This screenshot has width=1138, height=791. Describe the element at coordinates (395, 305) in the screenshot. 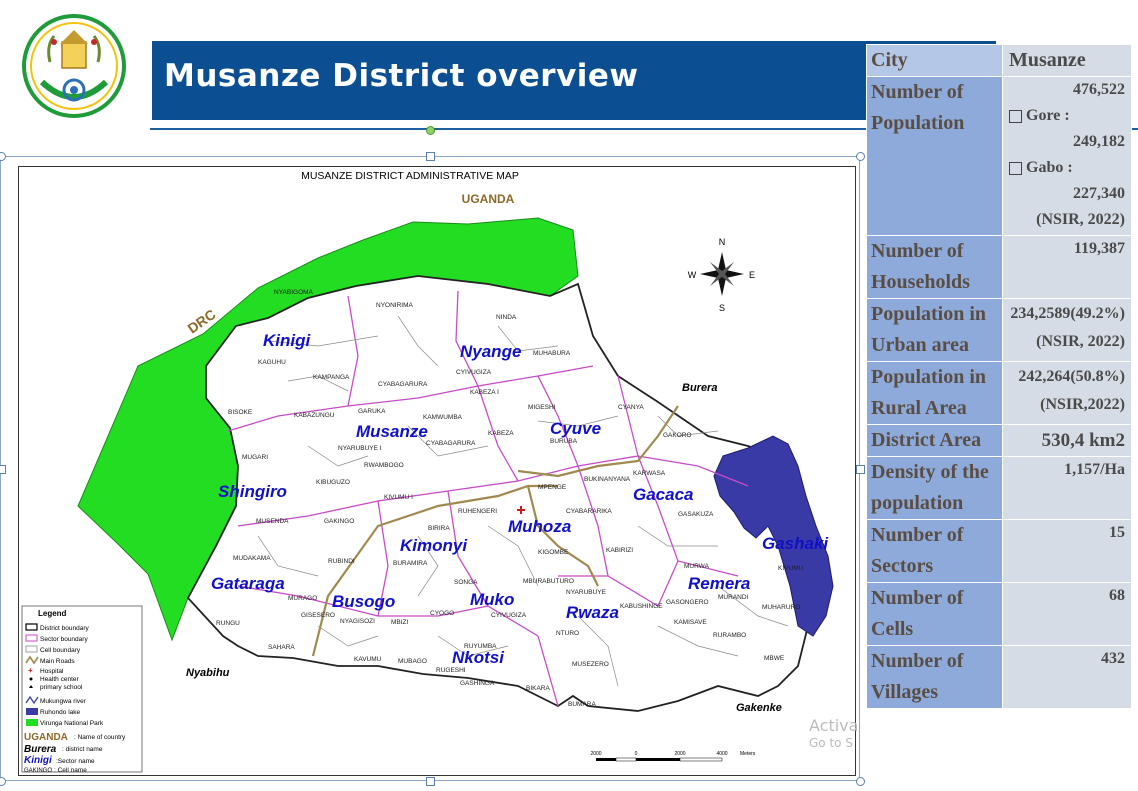

I see `cell-label: NYONIRIMA` at that location.